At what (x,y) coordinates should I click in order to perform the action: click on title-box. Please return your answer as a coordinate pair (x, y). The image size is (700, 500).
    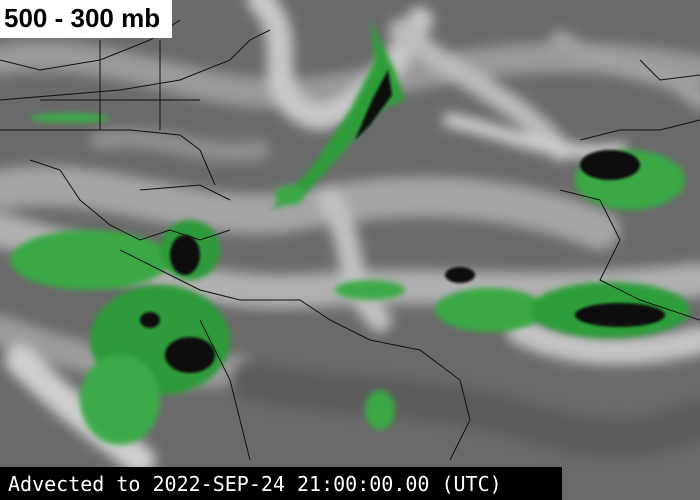
    Looking at the image, I should click on (86, 19).